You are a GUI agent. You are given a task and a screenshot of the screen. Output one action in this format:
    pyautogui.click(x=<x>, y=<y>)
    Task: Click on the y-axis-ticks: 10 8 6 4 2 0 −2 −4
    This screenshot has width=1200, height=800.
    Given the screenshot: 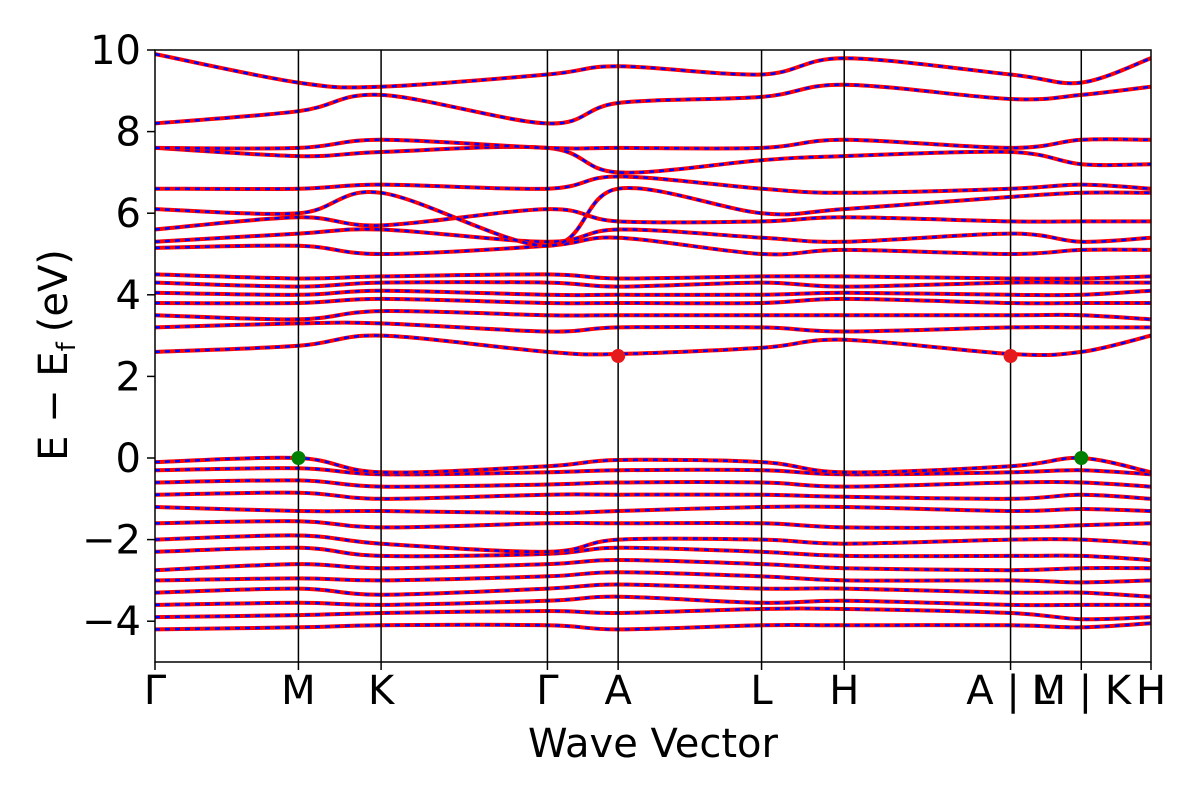 What is the action you would take?
    pyautogui.click(x=118, y=336)
    